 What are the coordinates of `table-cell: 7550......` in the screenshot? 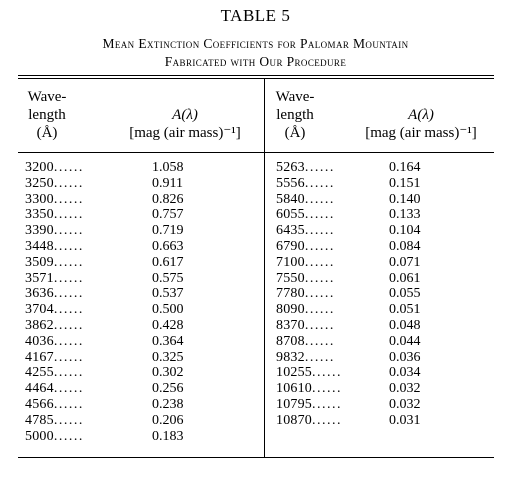 It's located at (322, 279).